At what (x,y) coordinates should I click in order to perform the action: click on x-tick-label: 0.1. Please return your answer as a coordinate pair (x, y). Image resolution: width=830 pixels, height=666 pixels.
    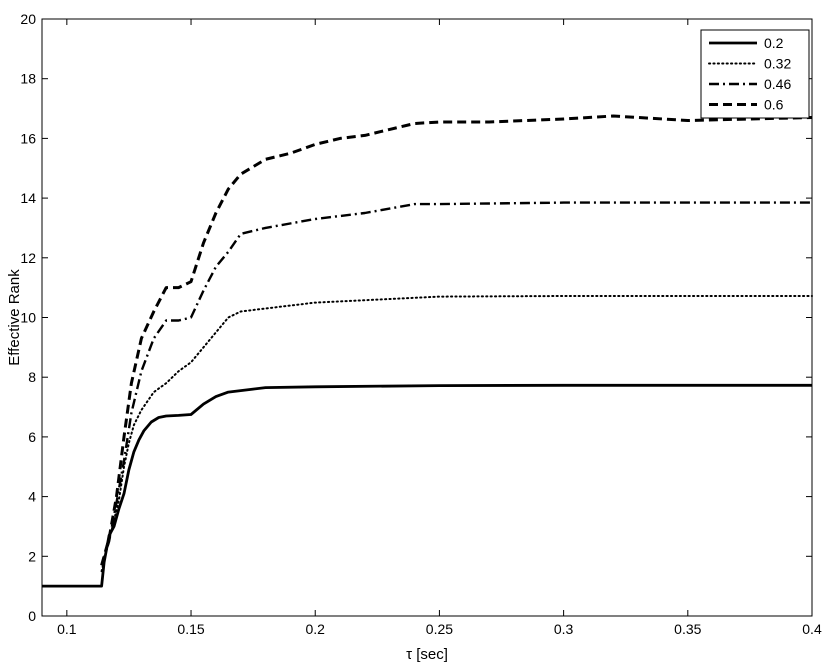
    Looking at the image, I should click on (67, 629).